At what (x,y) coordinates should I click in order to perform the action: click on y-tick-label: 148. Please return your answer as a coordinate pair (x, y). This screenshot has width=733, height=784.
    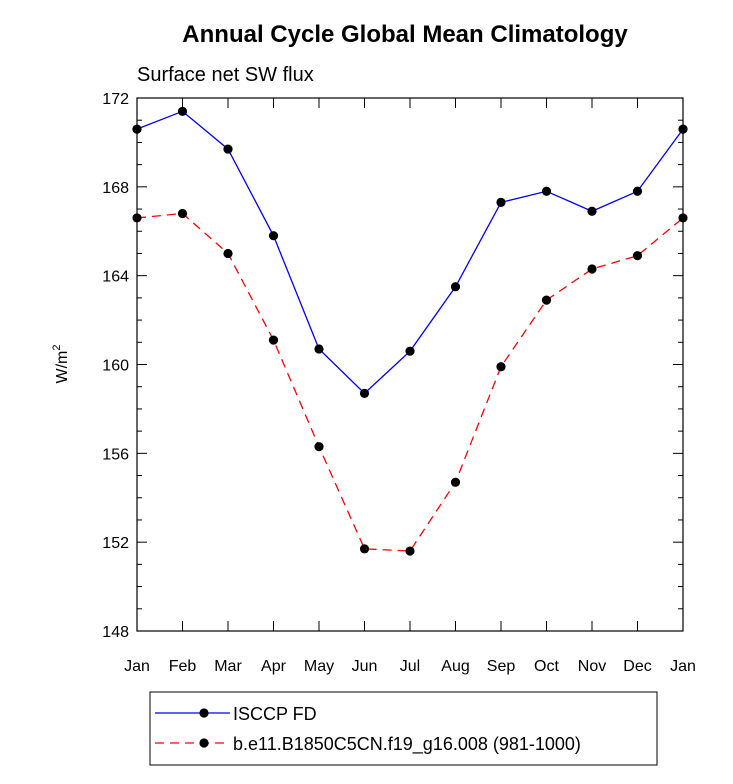
    Looking at the image, I should click on (115, 632).